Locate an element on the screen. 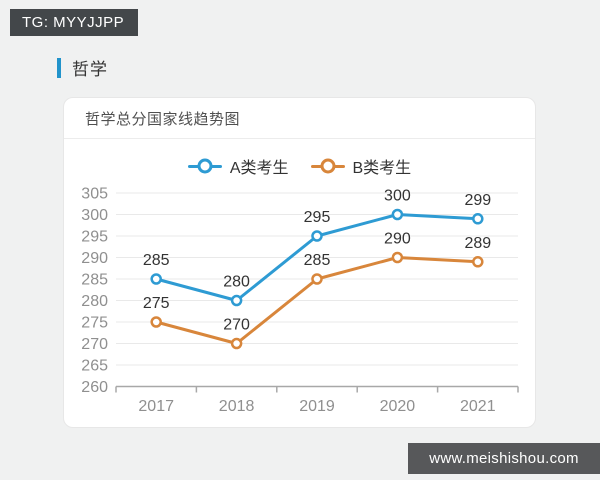 The image size is (600, 480). chart-card-header: 哲学总分国家线趋势图 is located at coordinates (299, 118).